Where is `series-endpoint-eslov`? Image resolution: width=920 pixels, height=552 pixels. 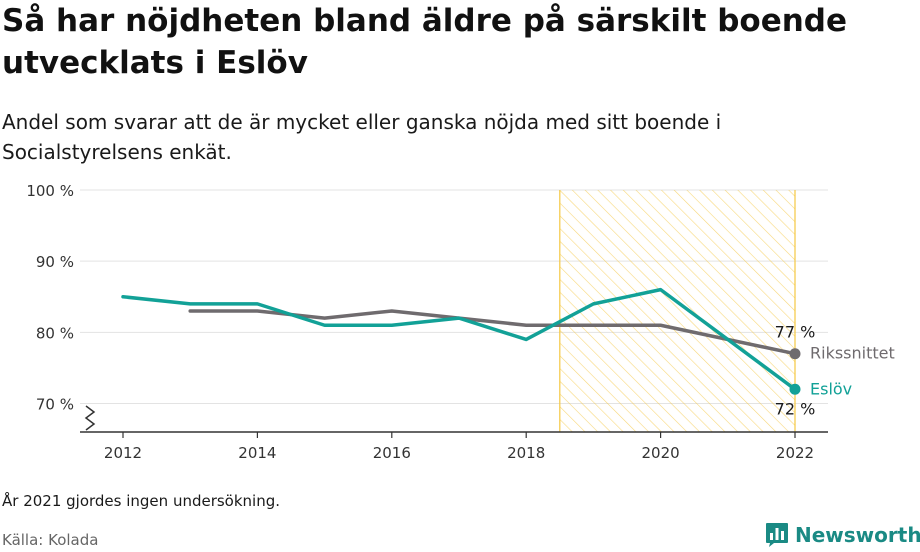 series-endpoint-eslov is located at coordinates (795, 389).